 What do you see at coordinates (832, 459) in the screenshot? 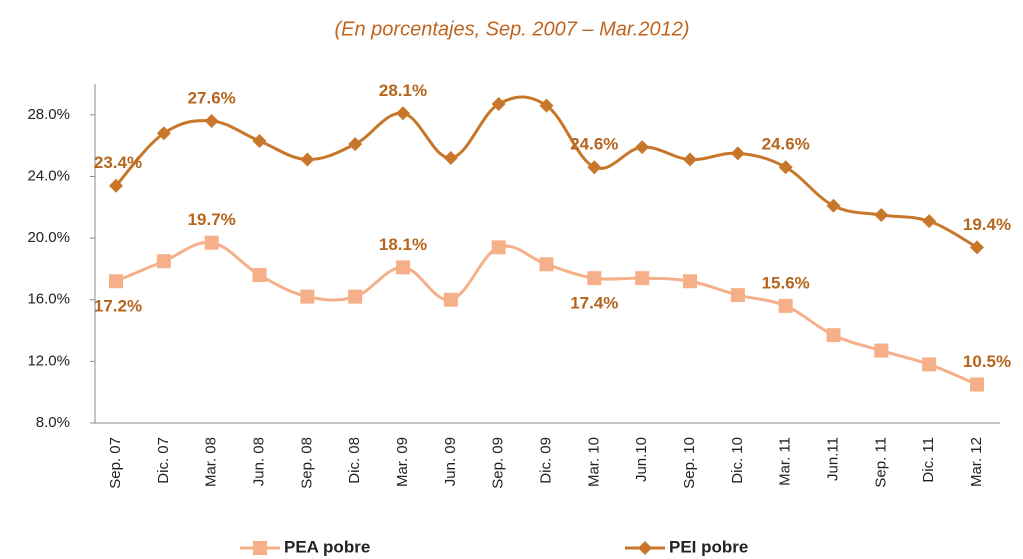
I see `x-tick-label: Jun.11` at bounding box center [832, 459].